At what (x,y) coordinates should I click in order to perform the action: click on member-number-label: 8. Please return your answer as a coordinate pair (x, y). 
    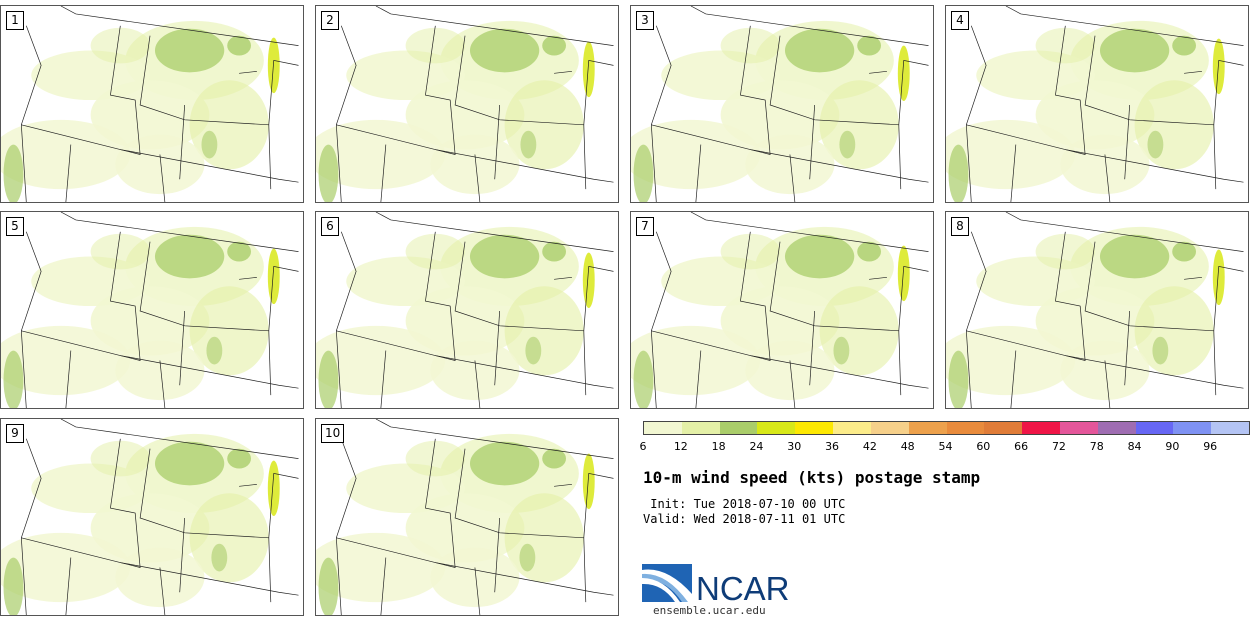
    Looking at the image, I should click on (960, 226).